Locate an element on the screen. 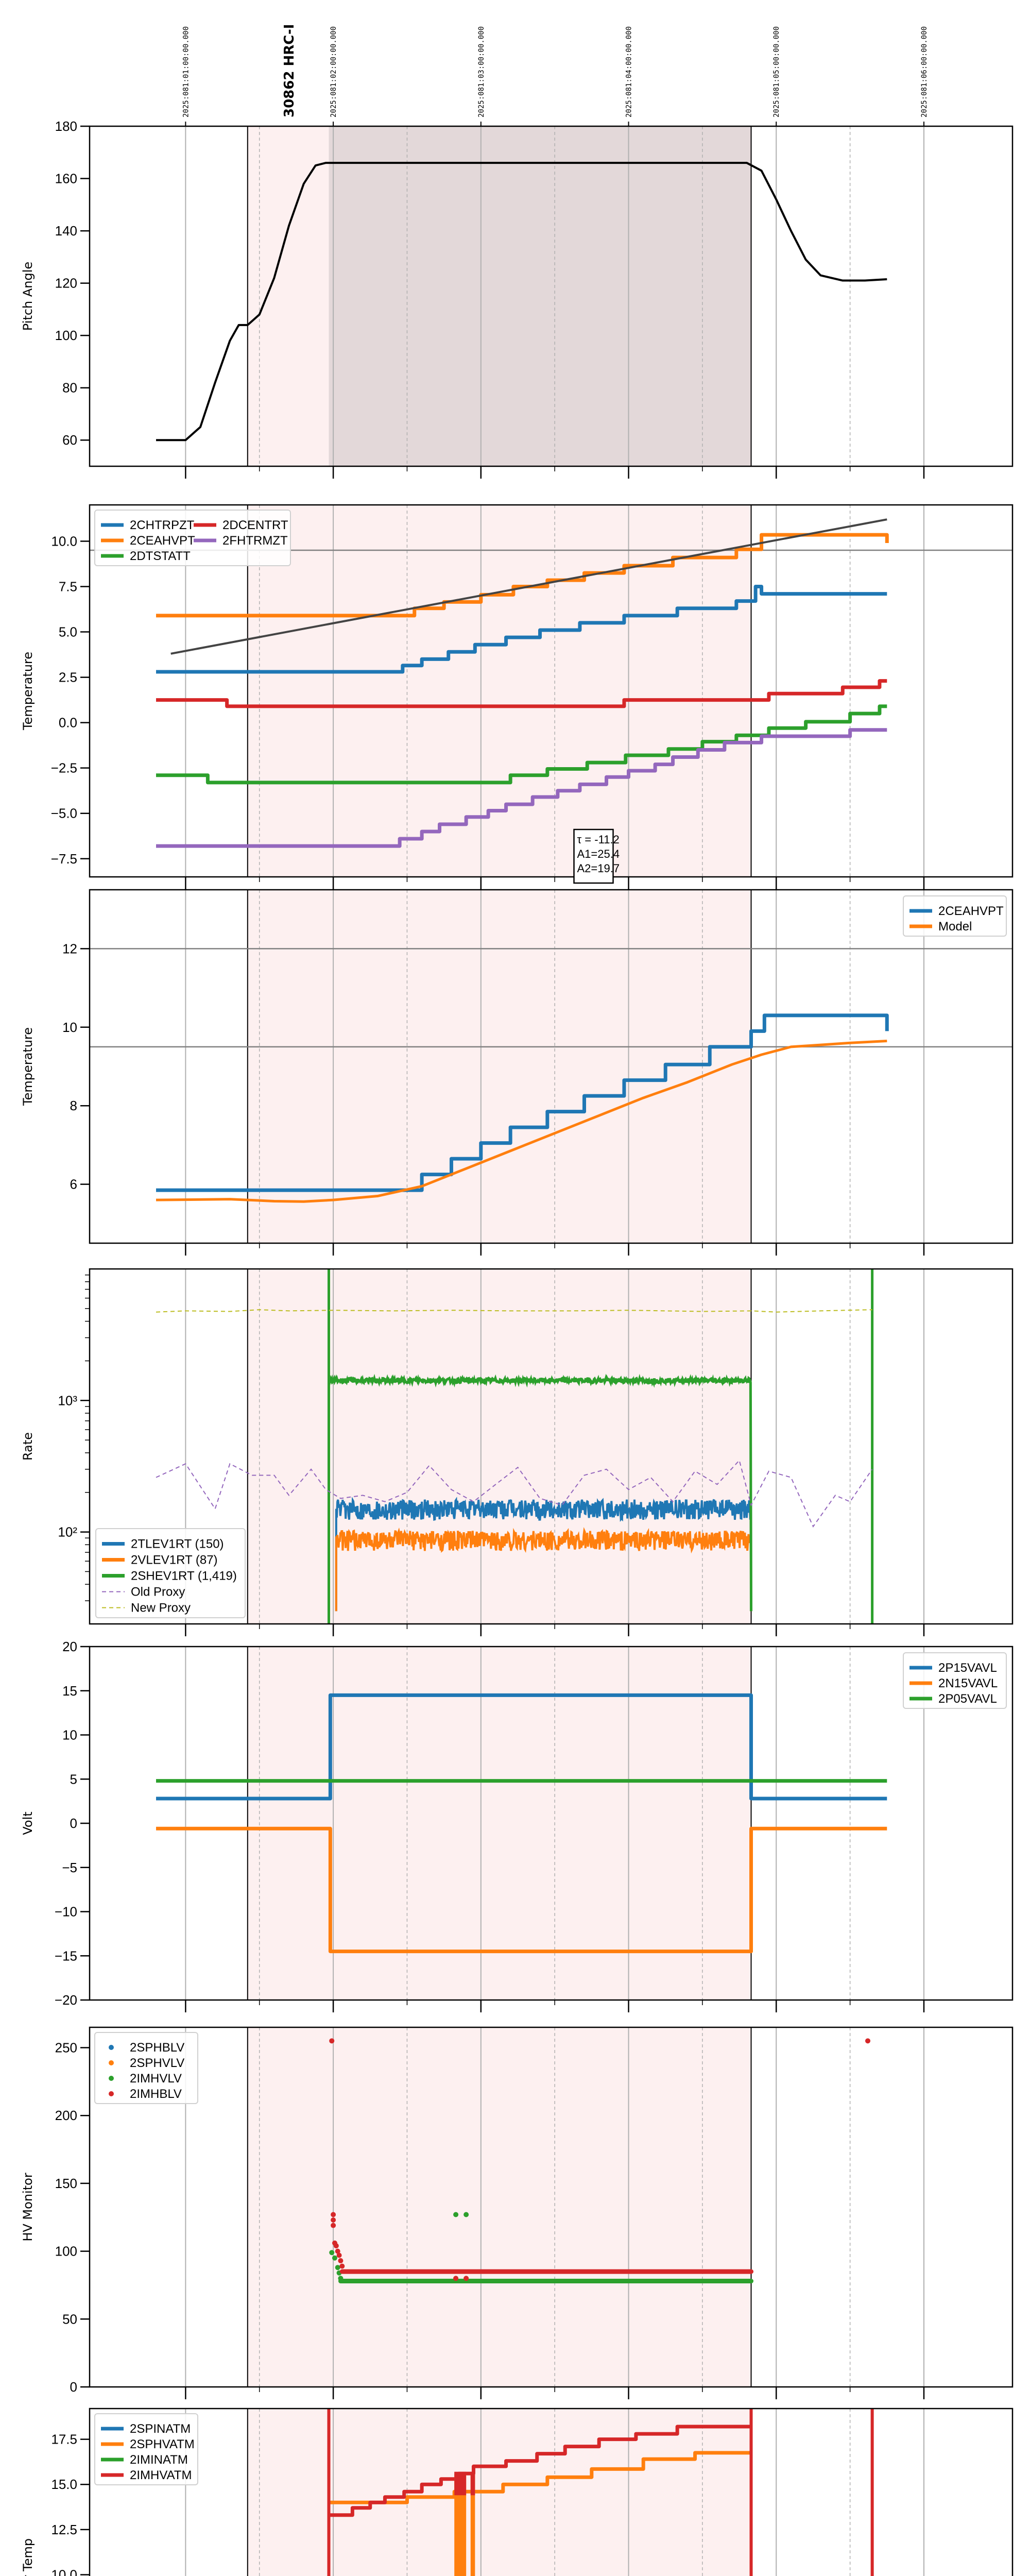  legend-label: Old Proxy is located at coordinates (158, 1592).